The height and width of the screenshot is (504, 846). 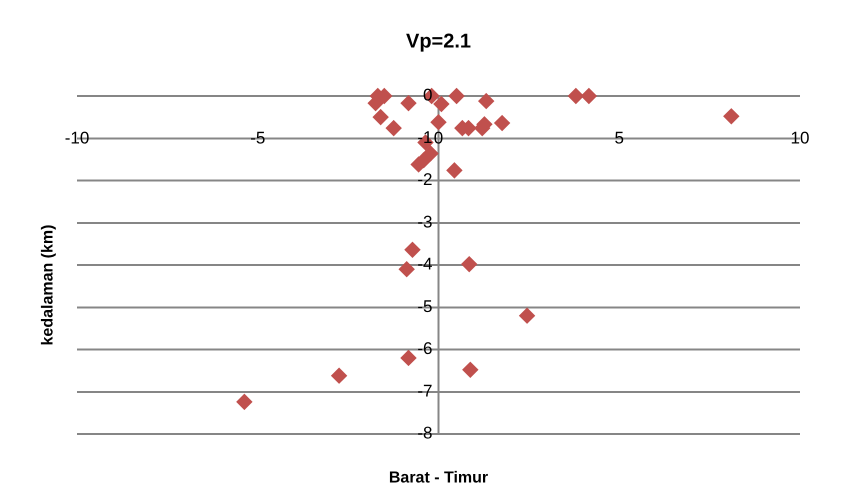 What do you see at coordinates (77, 138) in the screenshot?
I see `x-tick-label: -10` at bounding box center [77, 138].